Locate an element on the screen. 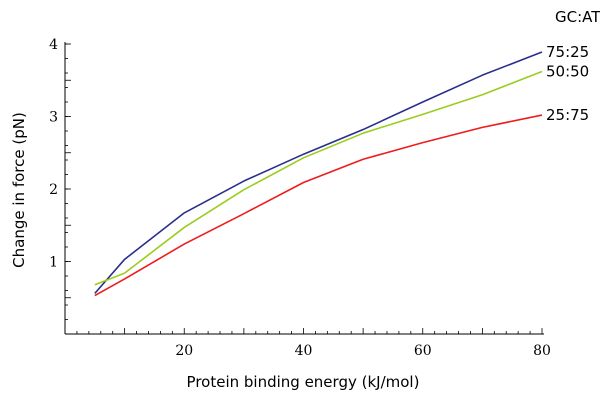  y-axis-title: Change in force (pN) is located at coordinates (19, 190).